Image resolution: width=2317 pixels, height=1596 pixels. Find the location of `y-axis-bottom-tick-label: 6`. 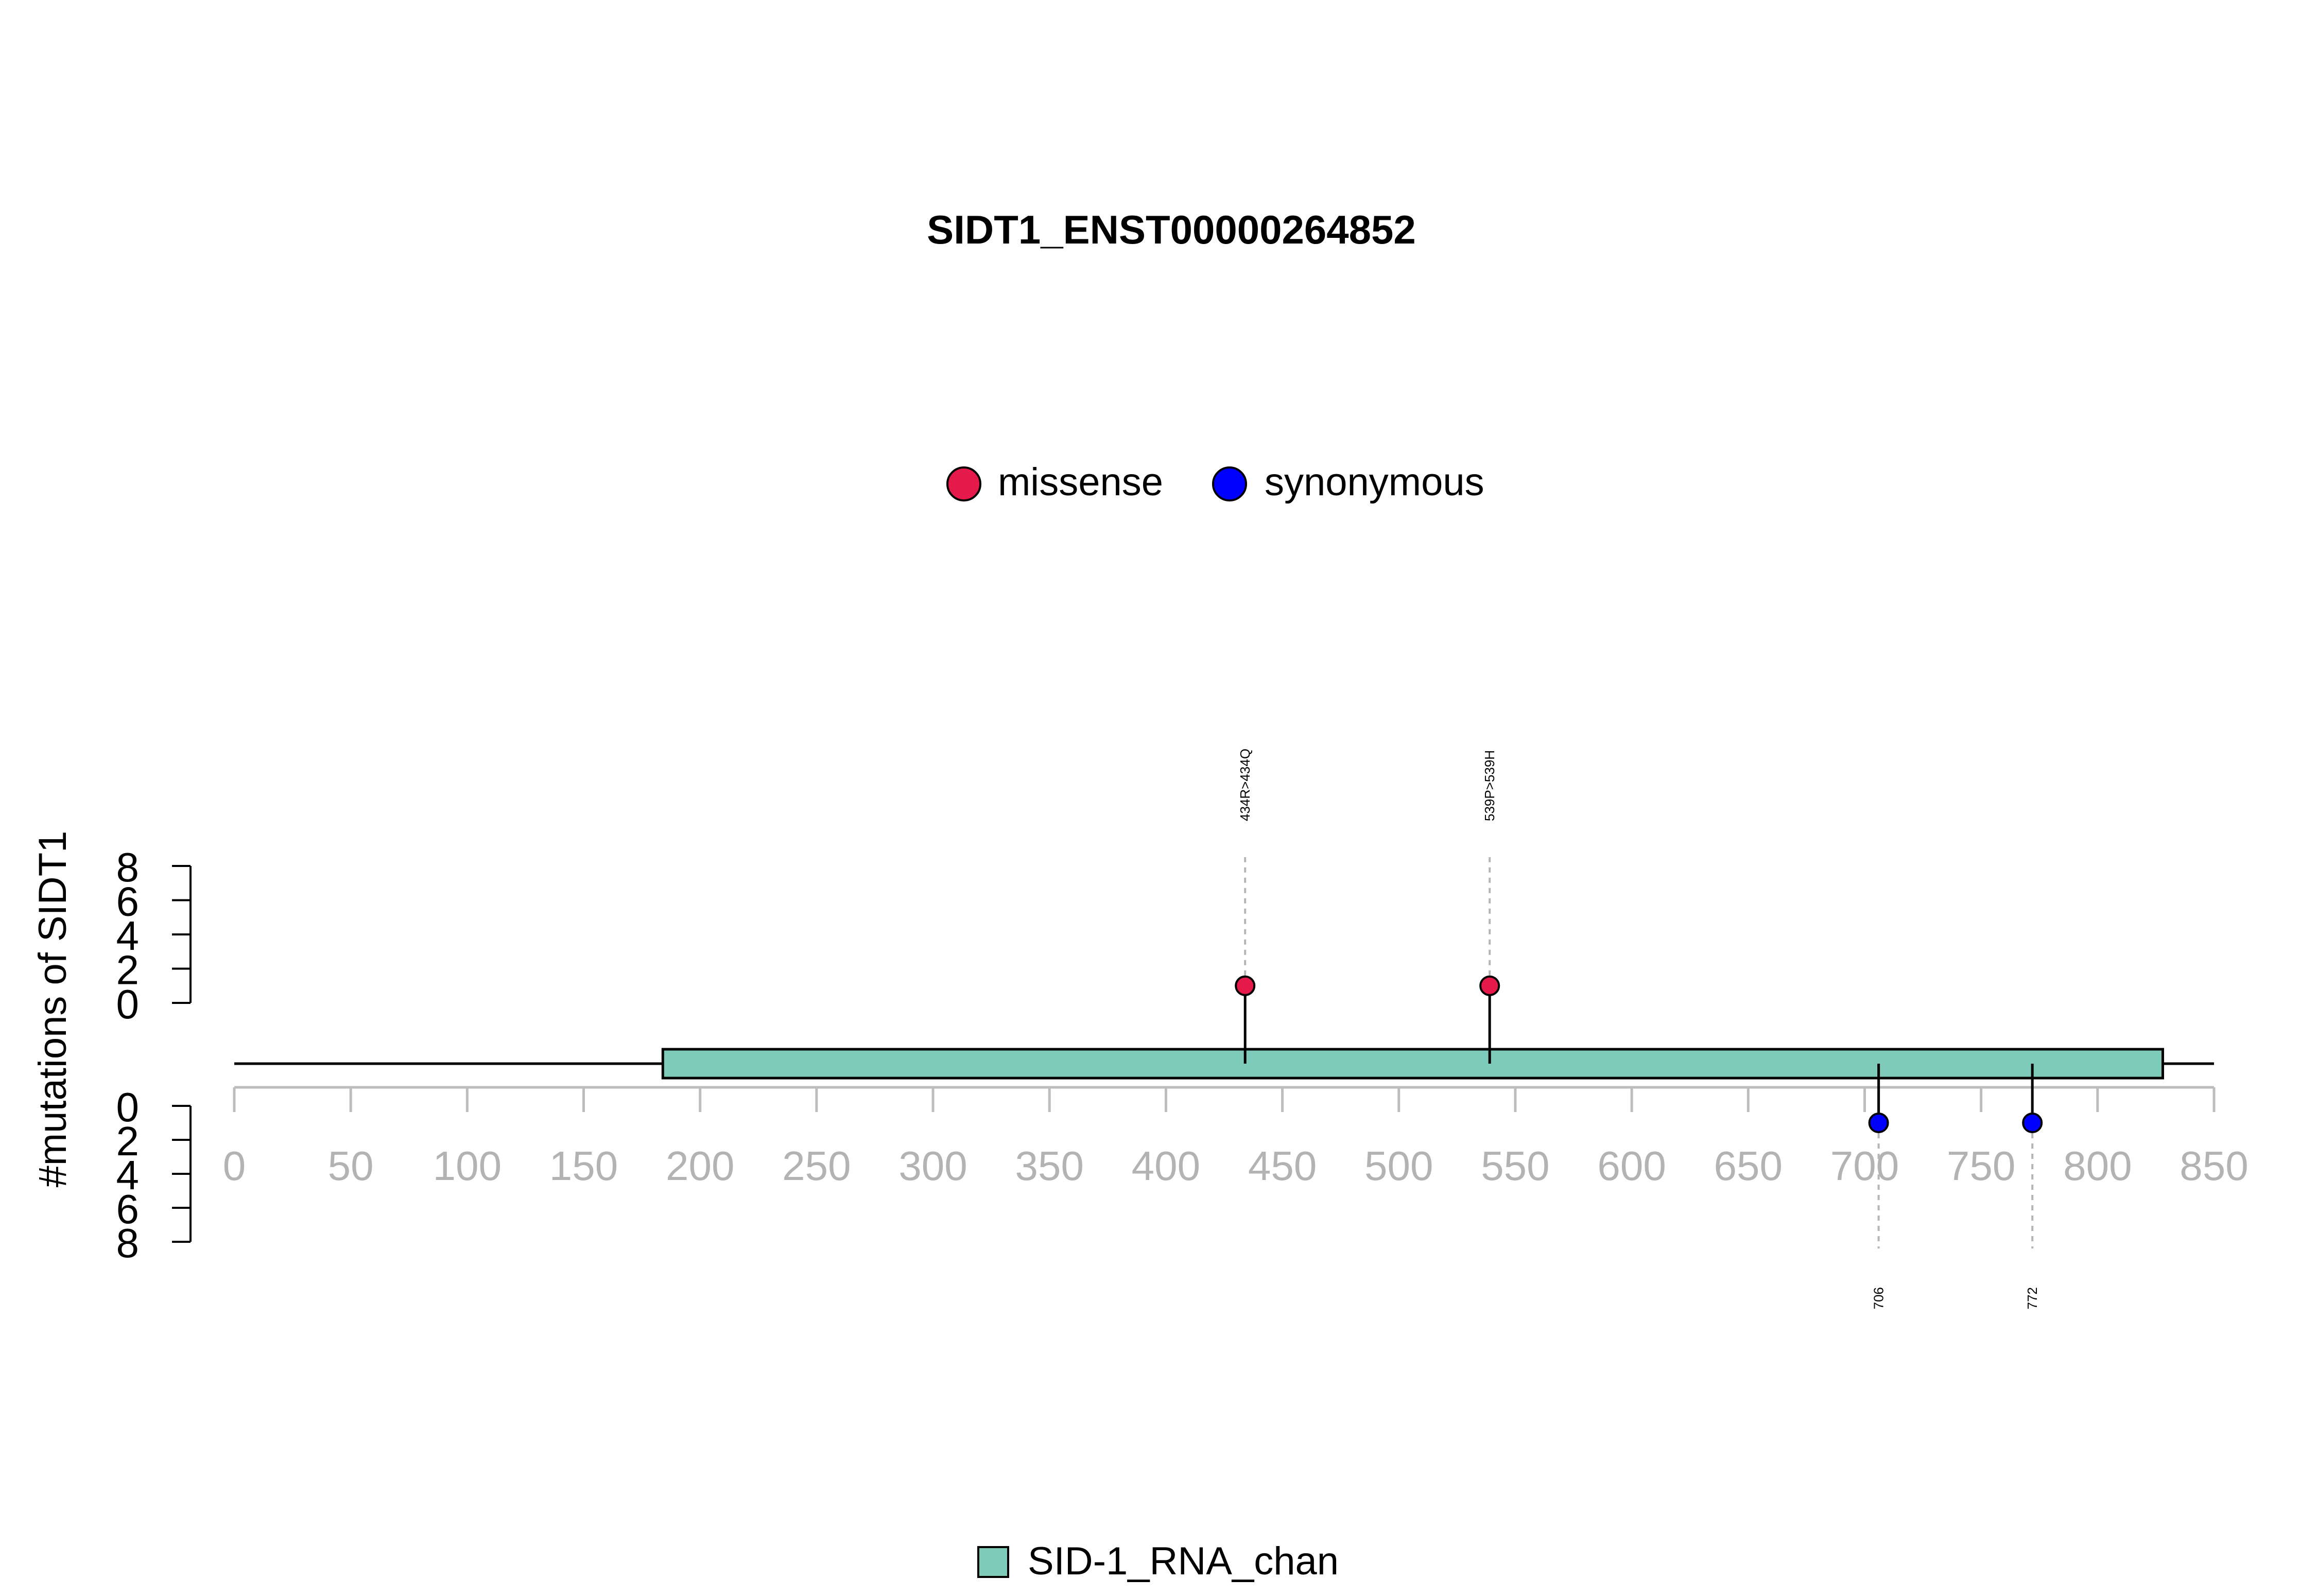

y-axis-bottom-tick-label: 6 is located at coordinates (128, 1209).